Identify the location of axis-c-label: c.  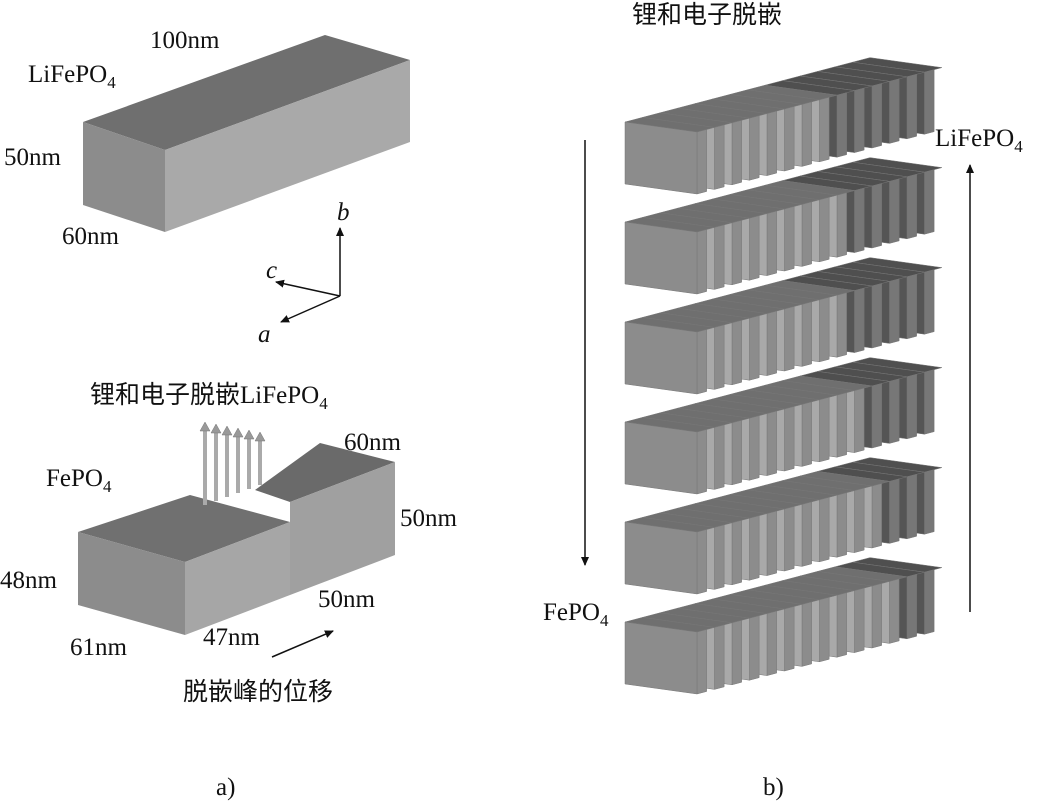
(272, 270).